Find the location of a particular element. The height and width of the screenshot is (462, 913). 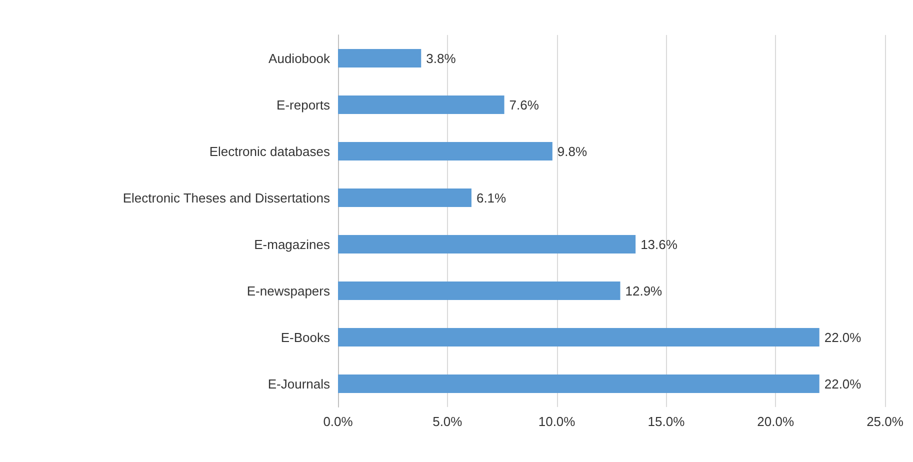

x-tick-label: 25.0% is located at coordinates (885, 421).